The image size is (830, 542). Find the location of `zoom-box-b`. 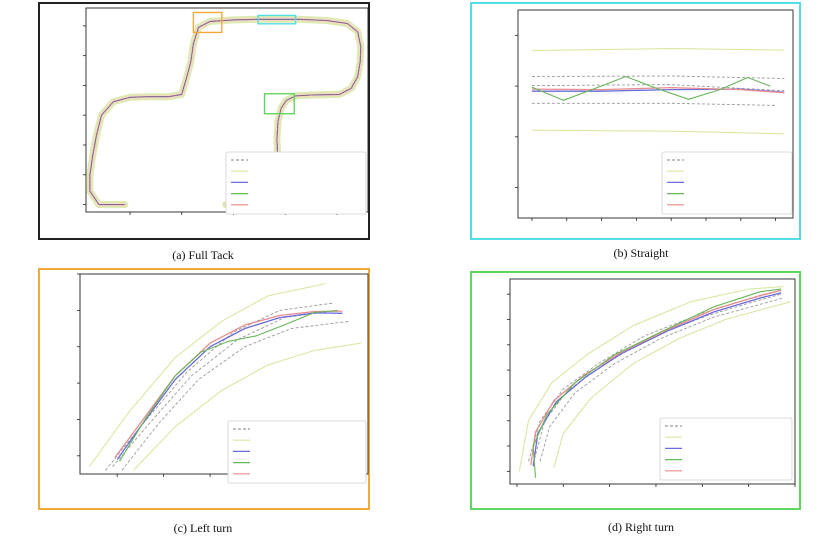

zoom-box-b is located at coordinates (277, 19).